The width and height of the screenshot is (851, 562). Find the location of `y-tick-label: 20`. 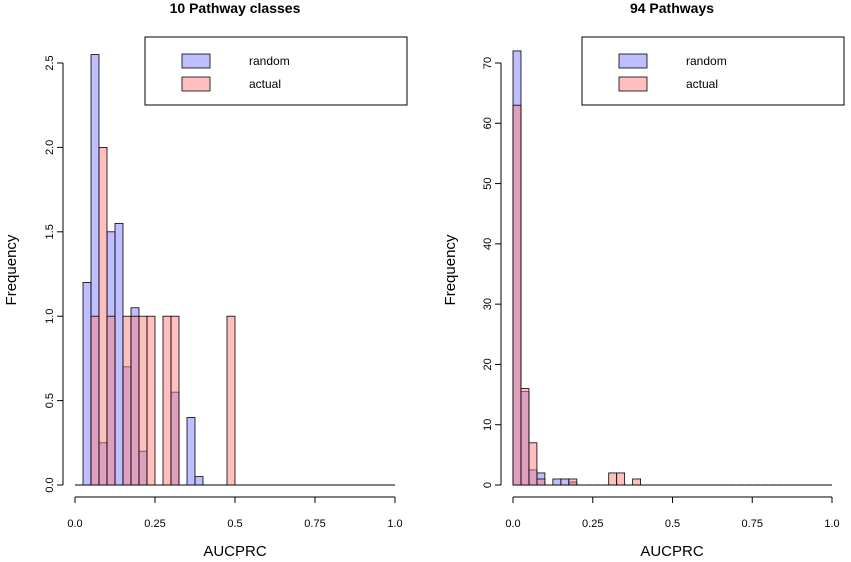

y-tick-label: 20 is located at coordinates (488, 364).